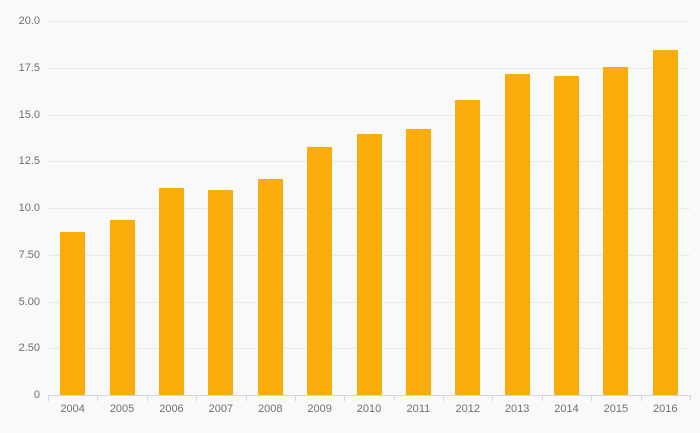  Describe the element at coordinates (665, 222) in the screenshot. I see `bar-2016` at that location.